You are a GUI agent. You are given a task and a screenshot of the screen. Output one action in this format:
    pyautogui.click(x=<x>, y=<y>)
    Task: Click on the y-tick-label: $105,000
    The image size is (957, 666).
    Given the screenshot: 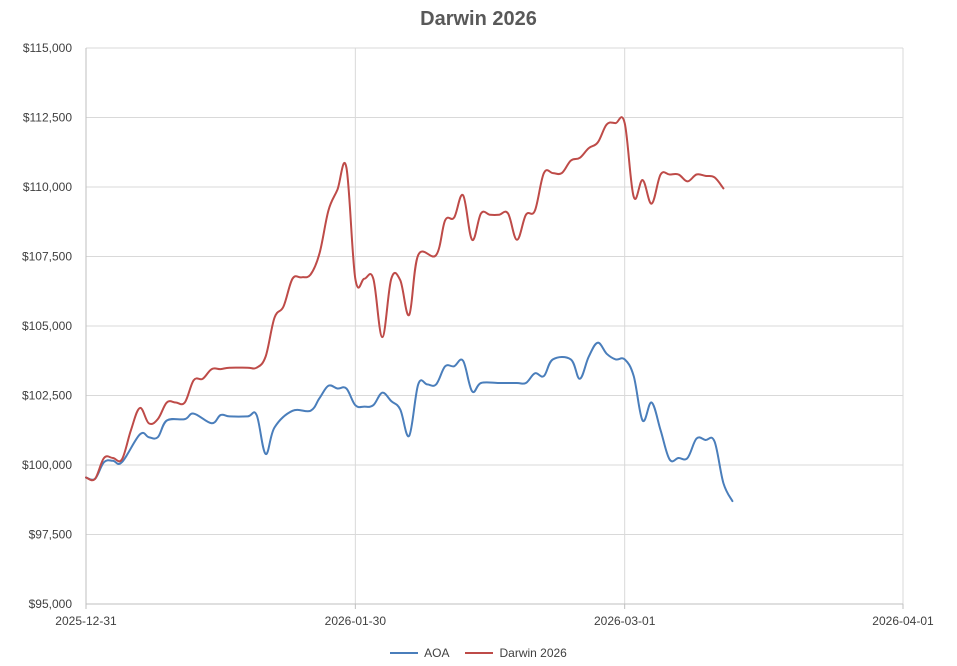 What is the action you would take?
    pyautogui.click(x=47, y=326)
    